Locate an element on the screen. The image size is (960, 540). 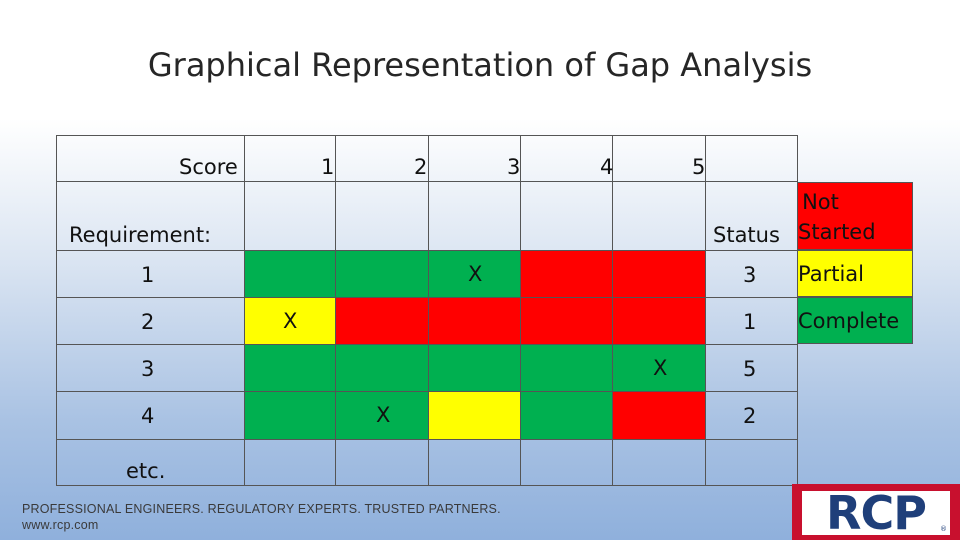
score-column-3: 3 is located at coordinates (514, 167).